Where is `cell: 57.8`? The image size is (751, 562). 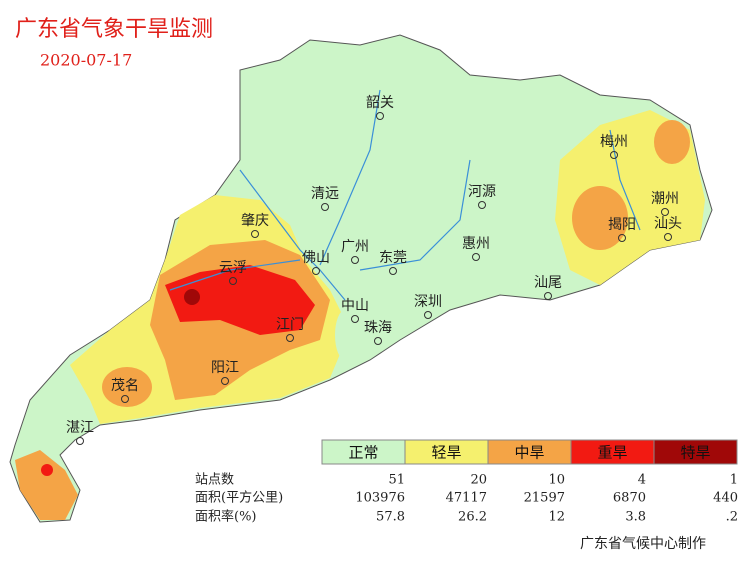
cell: 57.8 is located at coordinates (390, 517).